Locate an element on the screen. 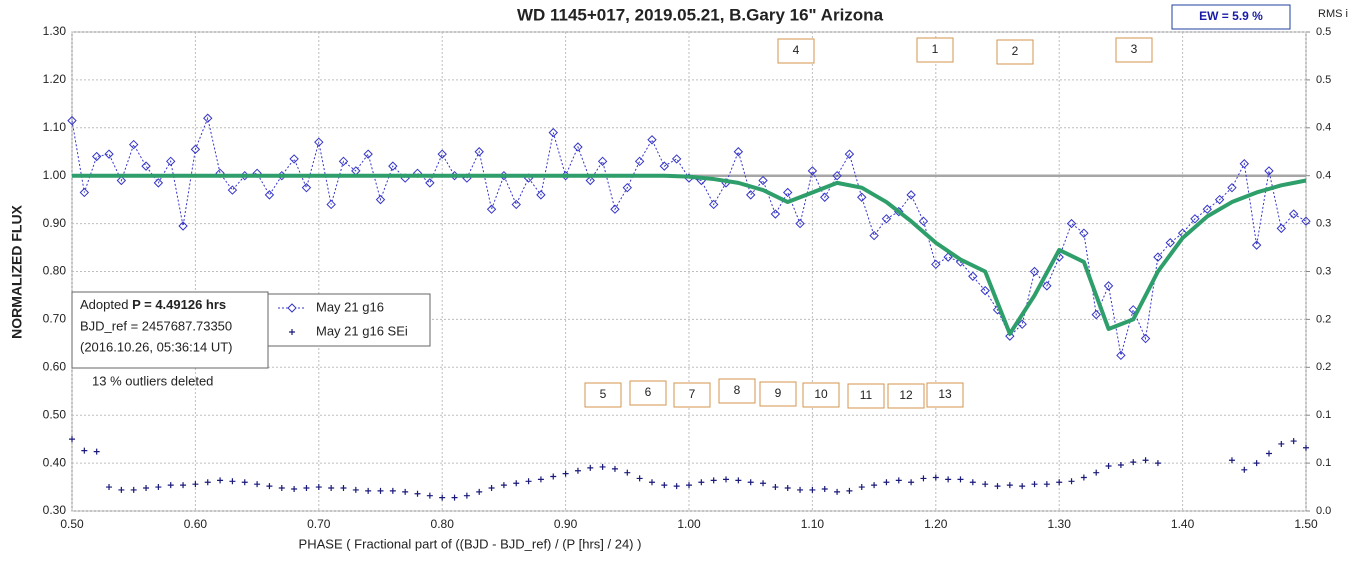  dip-label: 7 is located at coordinates (692, 394).